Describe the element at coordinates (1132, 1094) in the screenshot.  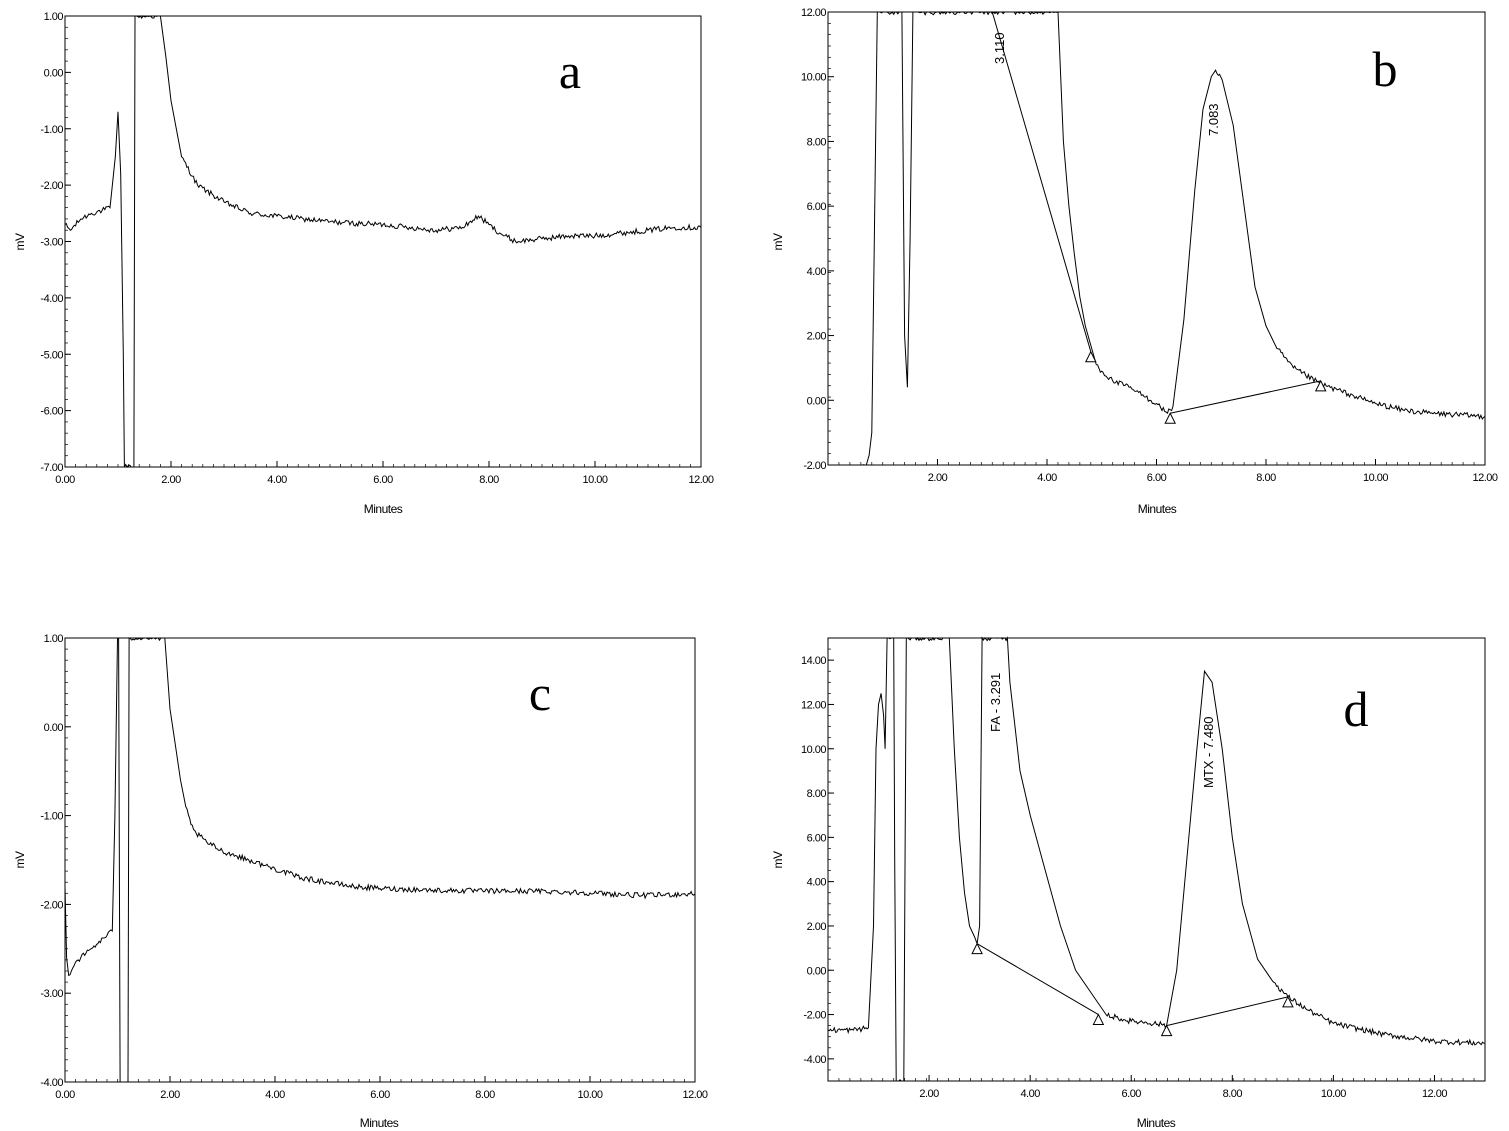
I see `panel-d-x-tick-label: 6.00` at that location.